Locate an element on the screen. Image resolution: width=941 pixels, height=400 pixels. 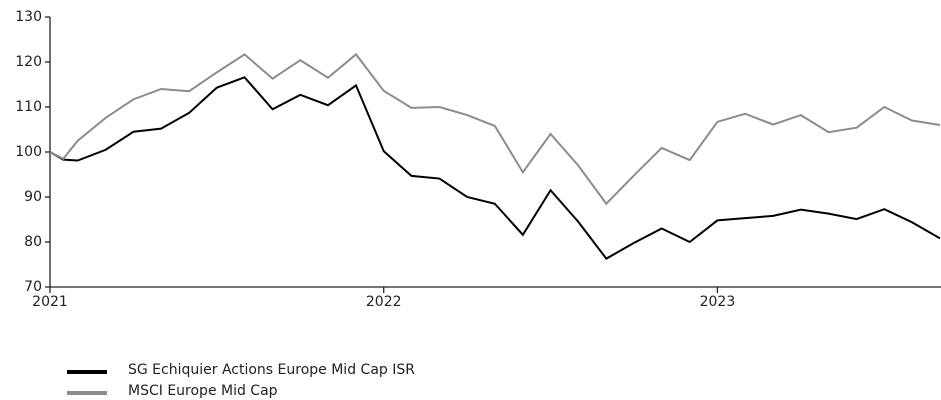
y-tick-label: 130 is located at coordinates (28, 17).